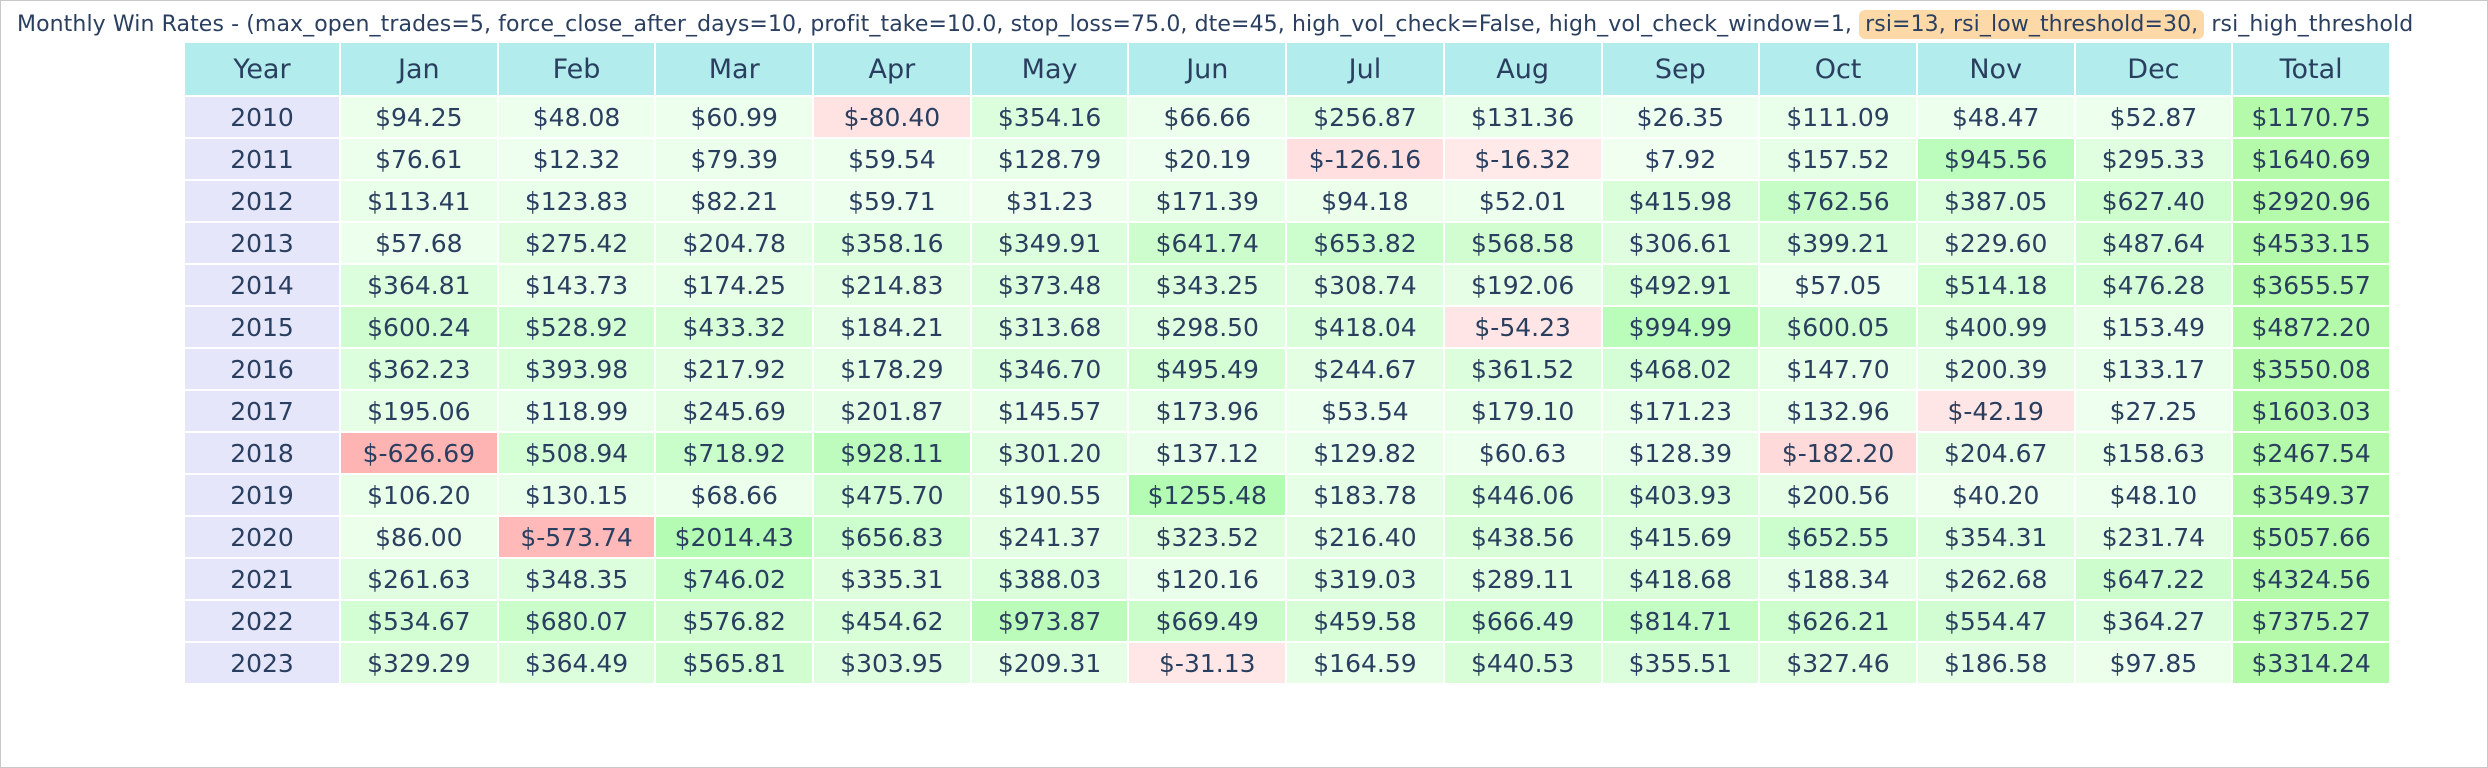 This screenshot has height=768, width=2488. What do you see at coordinates (2312, 412) in the screenshot?
I see `total-cell: $1603.03` at bounding box center [2312, 412].